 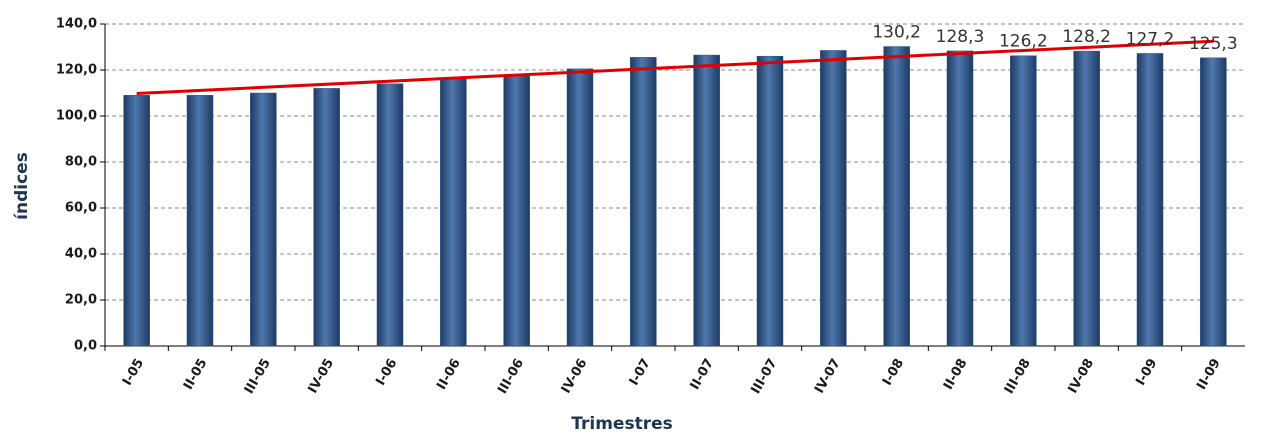 I want to click on value-label: 130,2, so click(x=896, y=33).